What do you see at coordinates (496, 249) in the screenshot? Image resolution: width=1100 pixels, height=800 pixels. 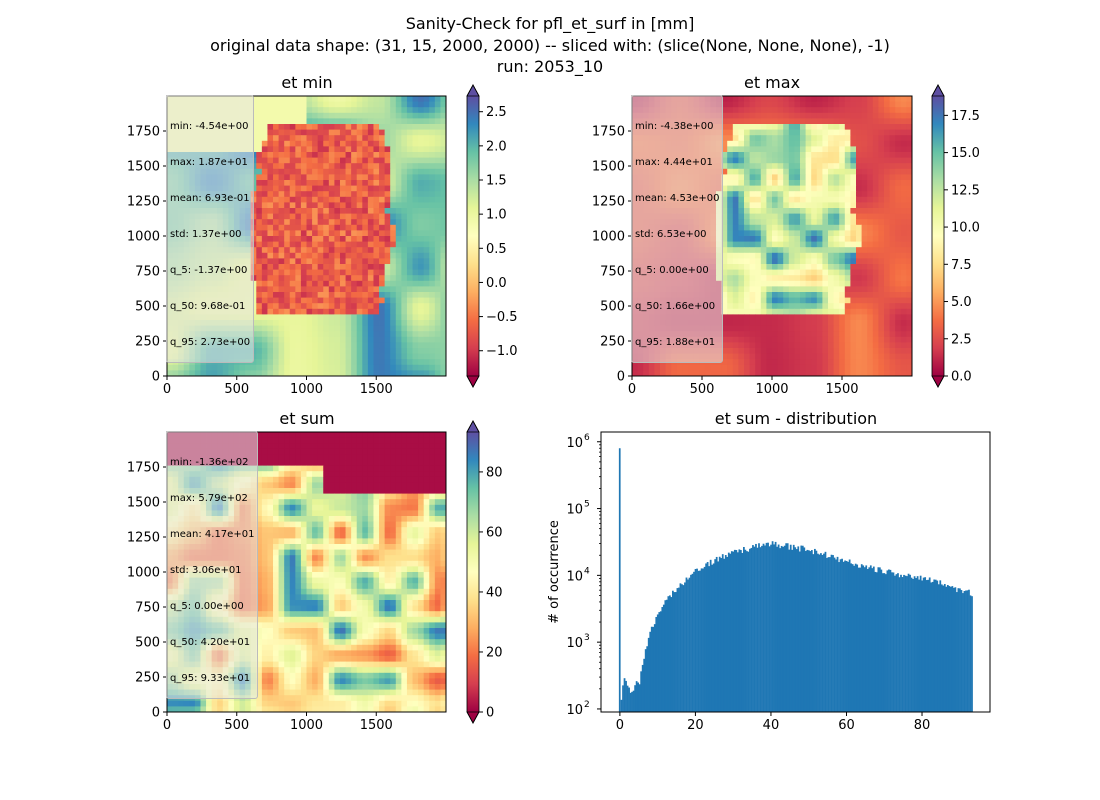 I see `colorbar-tick-label: 0.5` at bounding box center [496, 249].